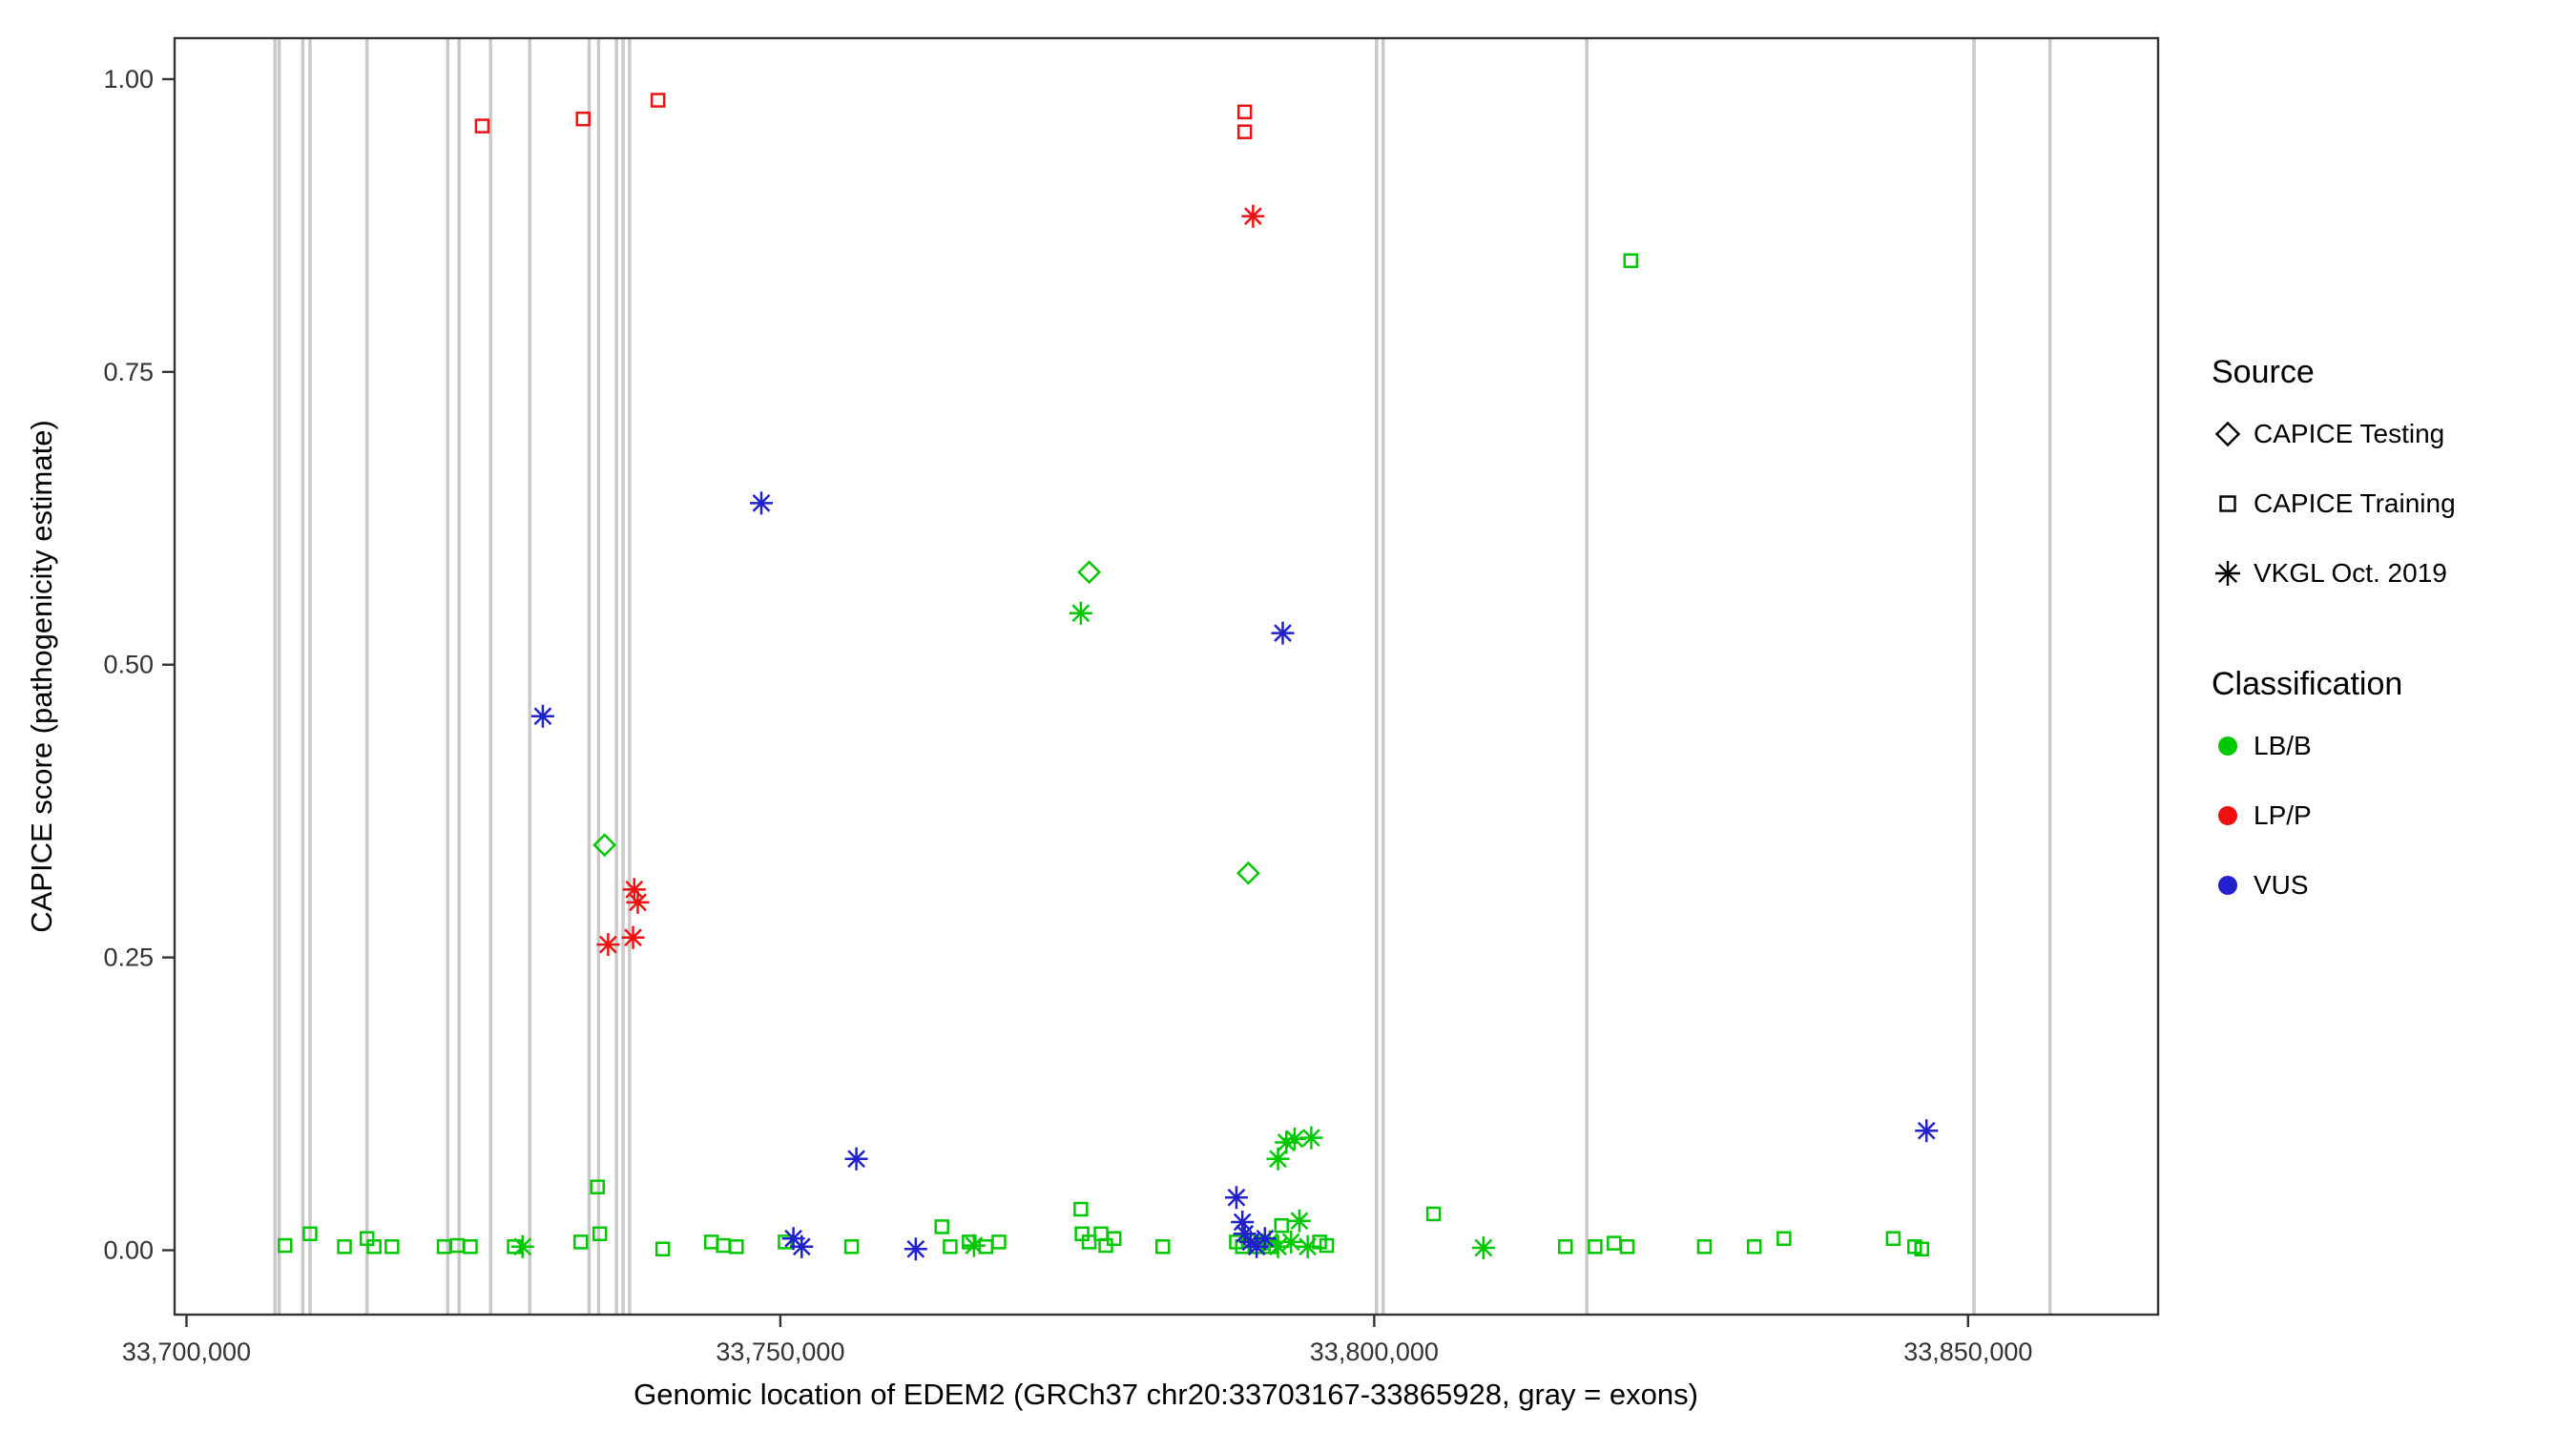 The image size is (2576, 1431). I want to click on x-tick-label: 33,750,000, so click(780, 1352).